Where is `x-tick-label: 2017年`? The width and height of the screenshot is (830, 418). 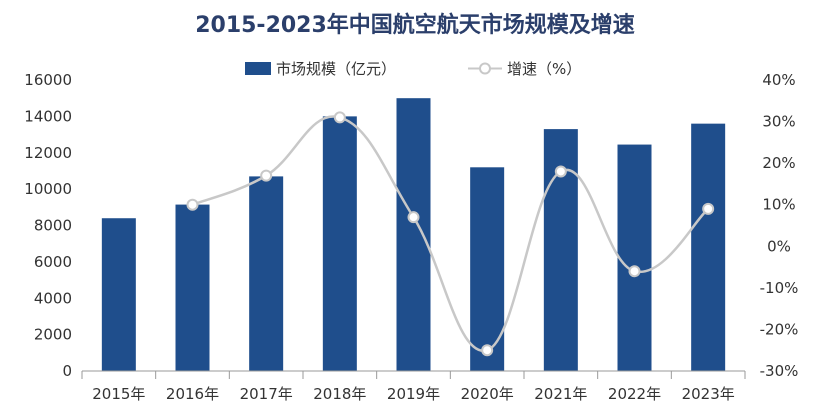
x-tick-label: 2017年 is located at coordinates (266, 394).